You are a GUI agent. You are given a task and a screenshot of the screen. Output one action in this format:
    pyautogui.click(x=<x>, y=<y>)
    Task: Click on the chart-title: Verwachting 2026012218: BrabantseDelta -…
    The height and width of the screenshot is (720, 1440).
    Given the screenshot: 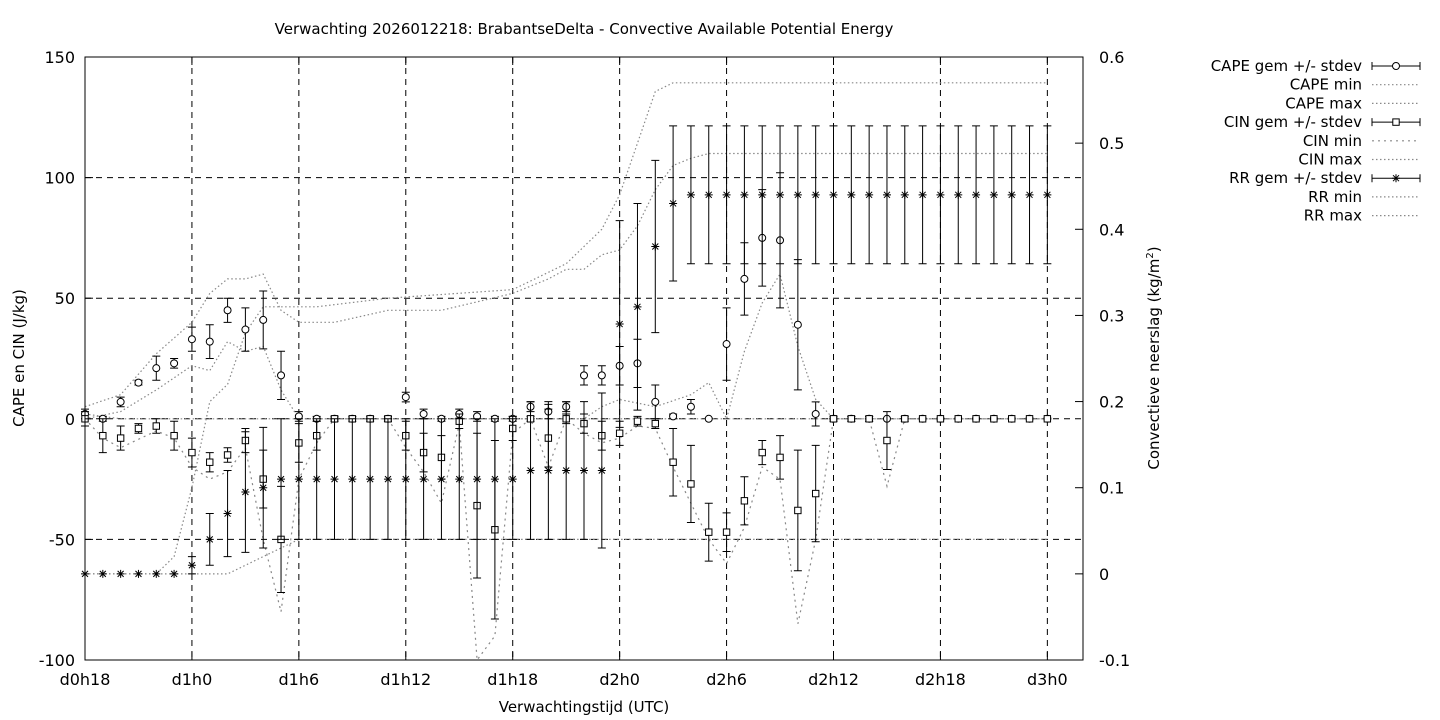 What is the action you would take?
    pyautogui.click(x=584, y=29)
    